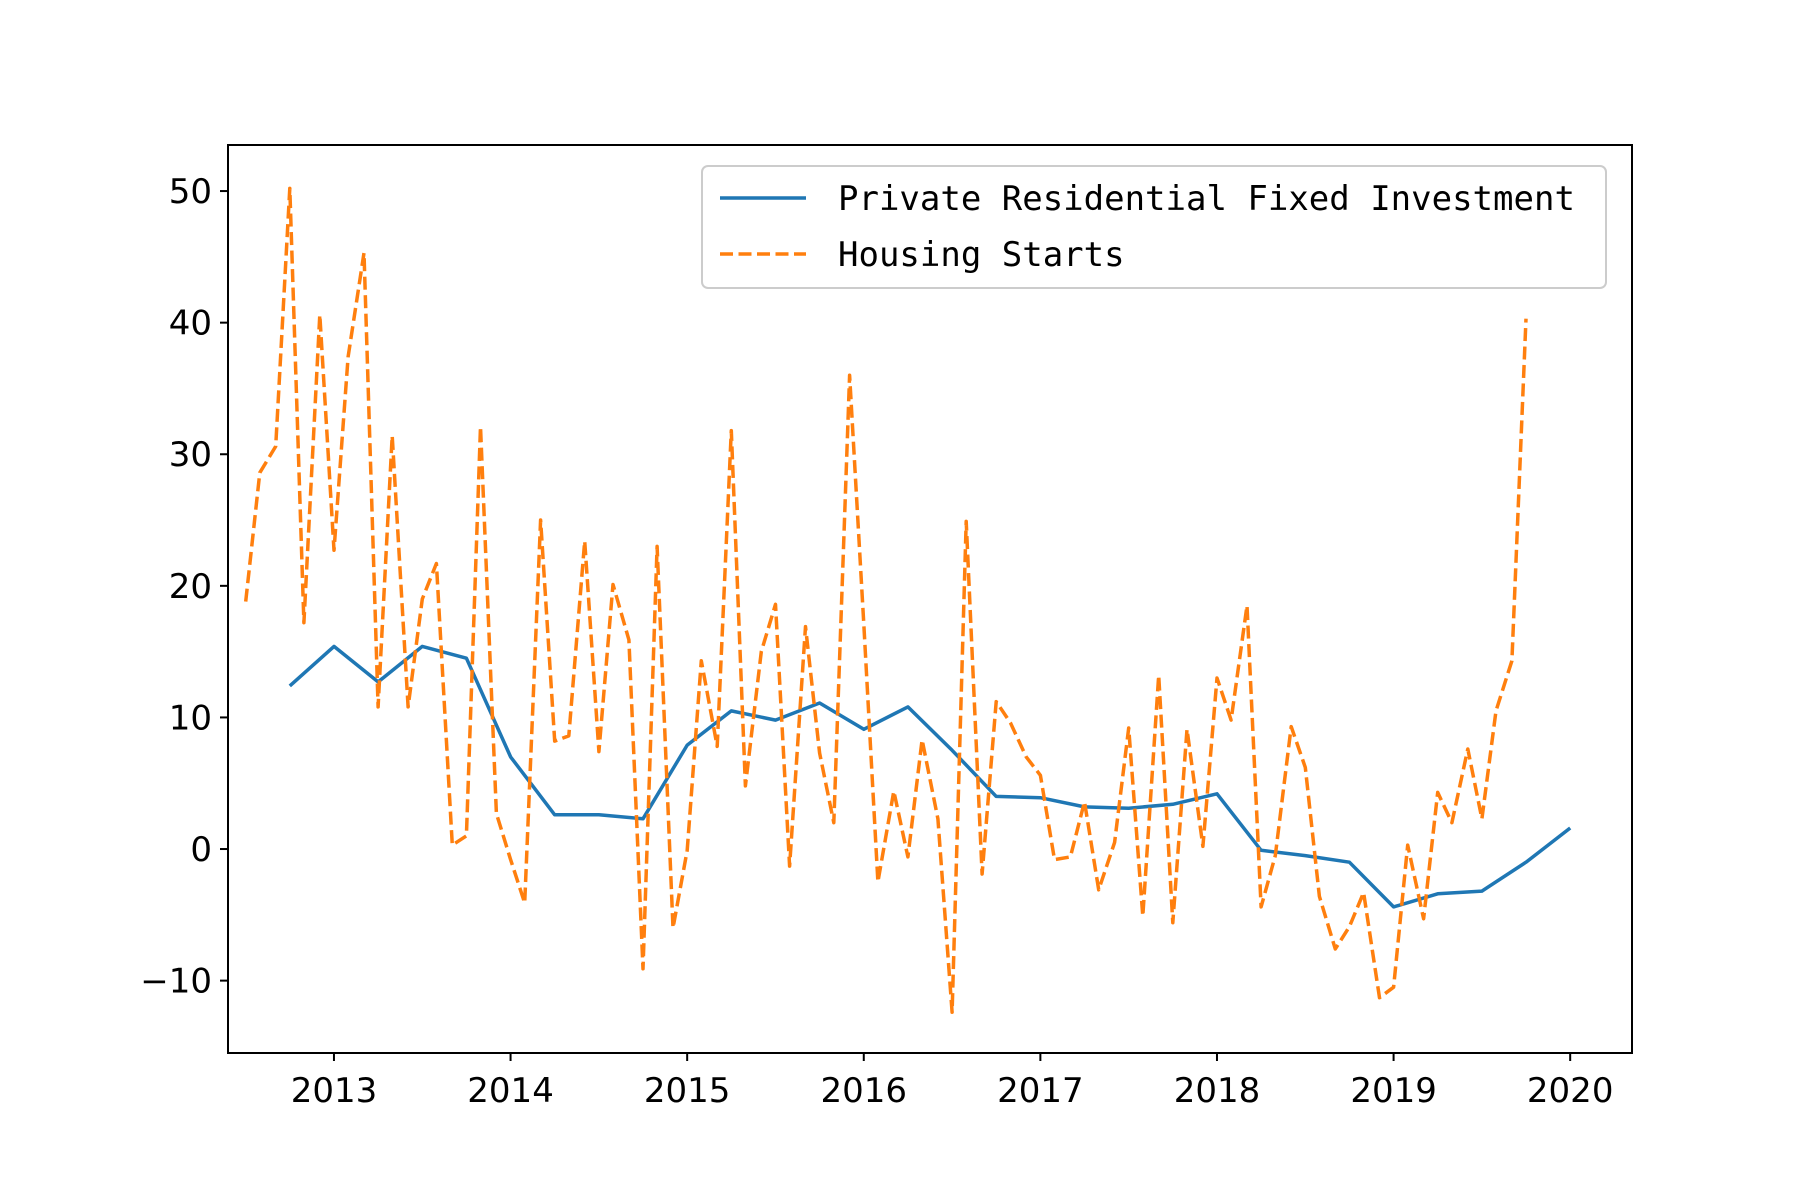 Image resolution: width=1800 pixels, height=1200 pixels. I want to click on y-tick-label: 10, so click(190, 718).